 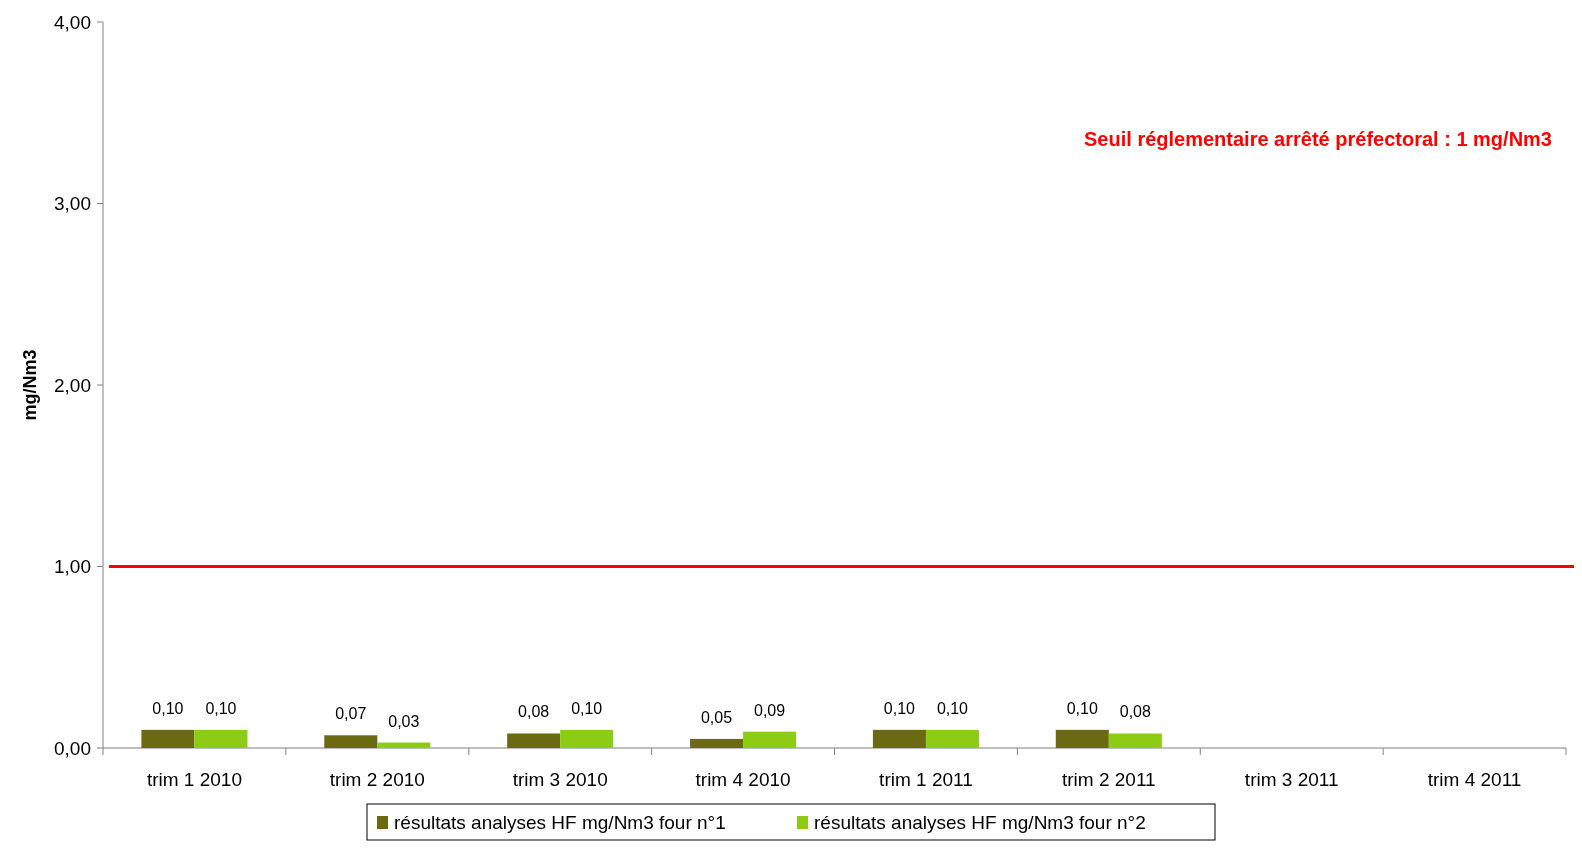 What do you see at coordinates (72, 385) in the screenshot?
I see `y-tick-label: 2,00` at bounding box center [72, 385].